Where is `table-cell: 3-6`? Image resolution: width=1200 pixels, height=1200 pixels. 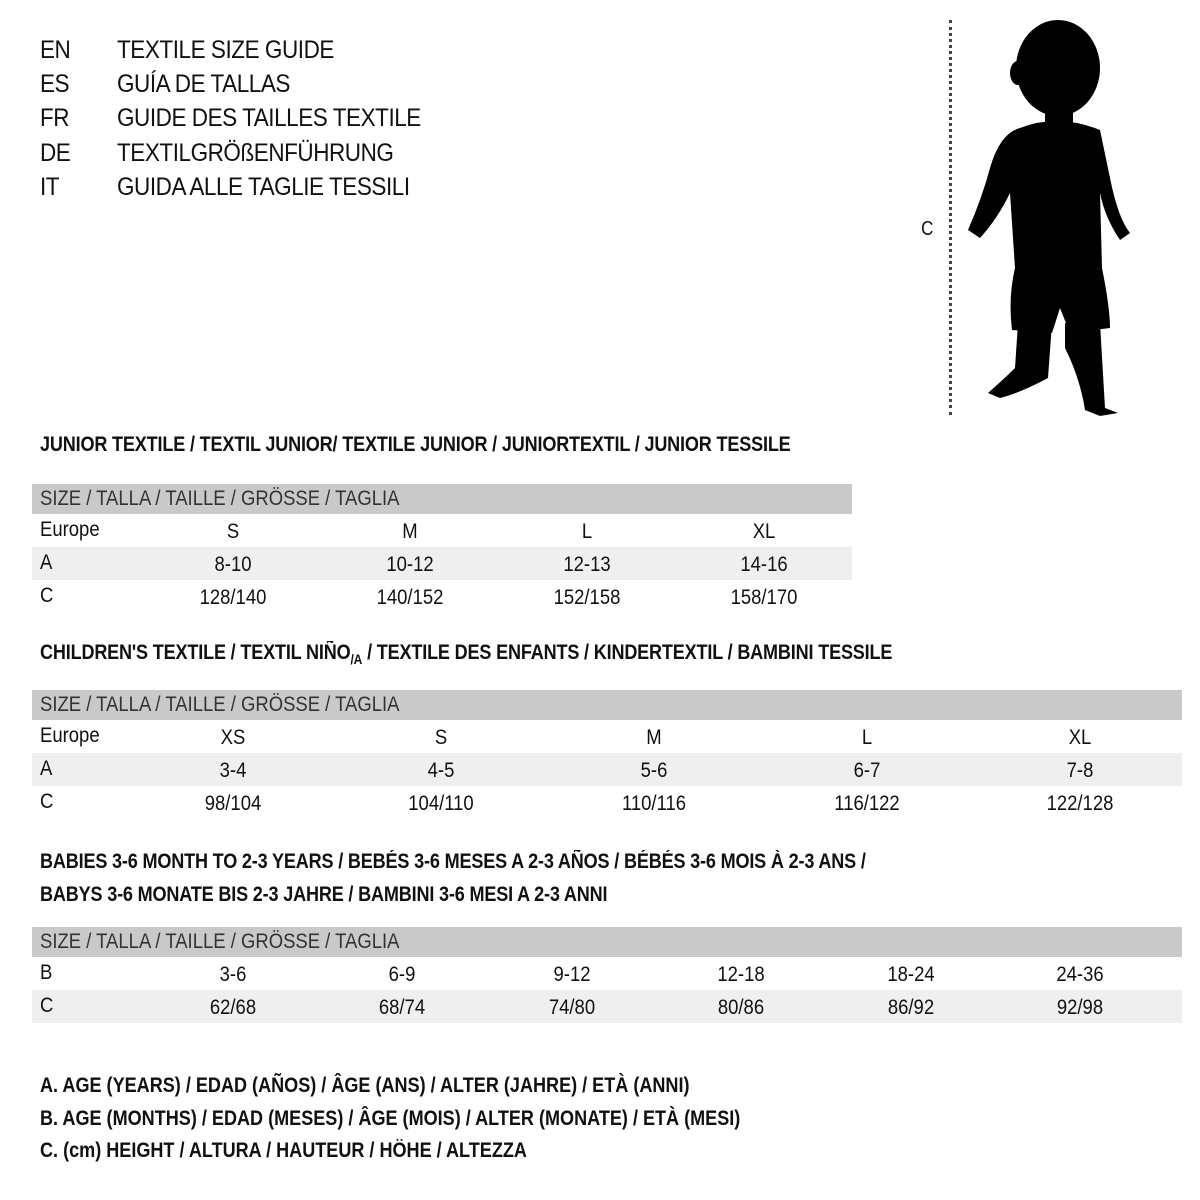
table-cell: 3-6 is located at coordinates (233, 974).